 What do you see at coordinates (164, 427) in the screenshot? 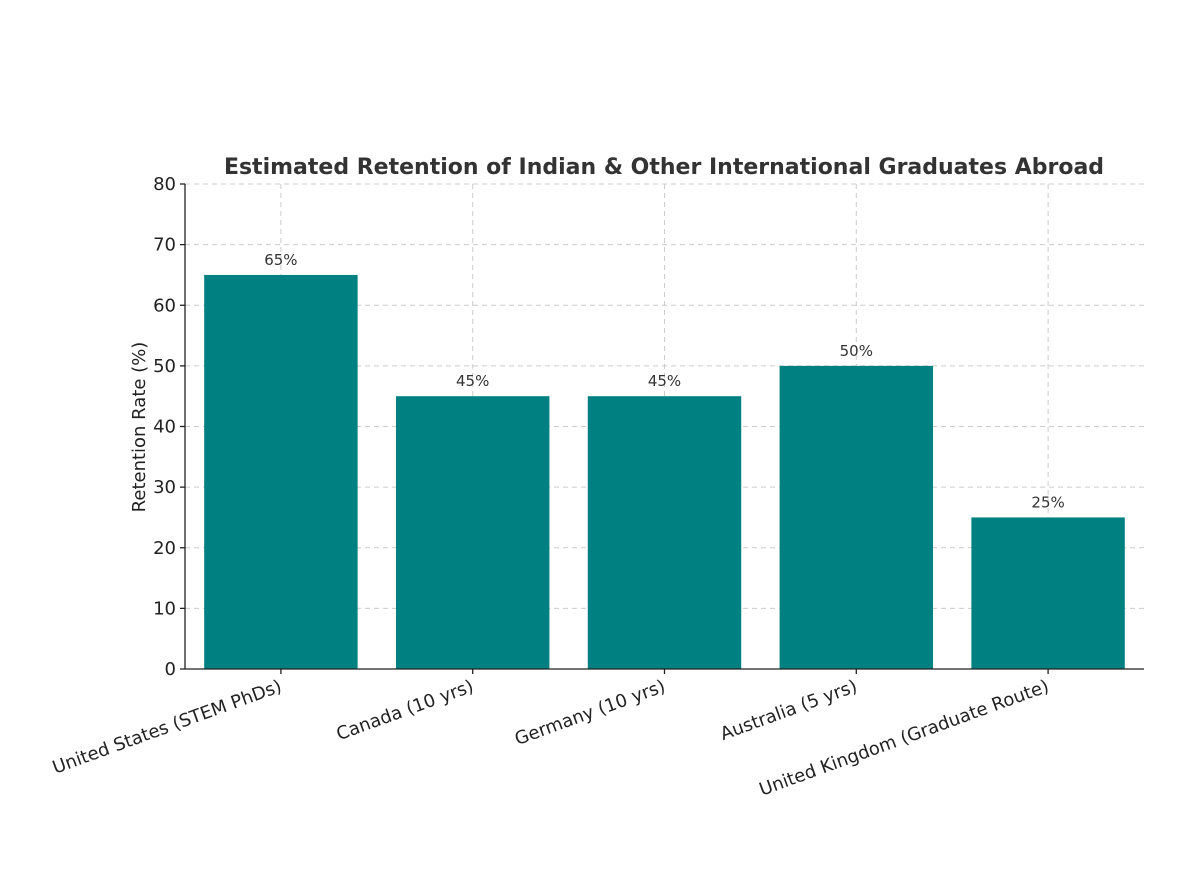
I see `y-tick-label: 40` at bounding box center [164, 427].